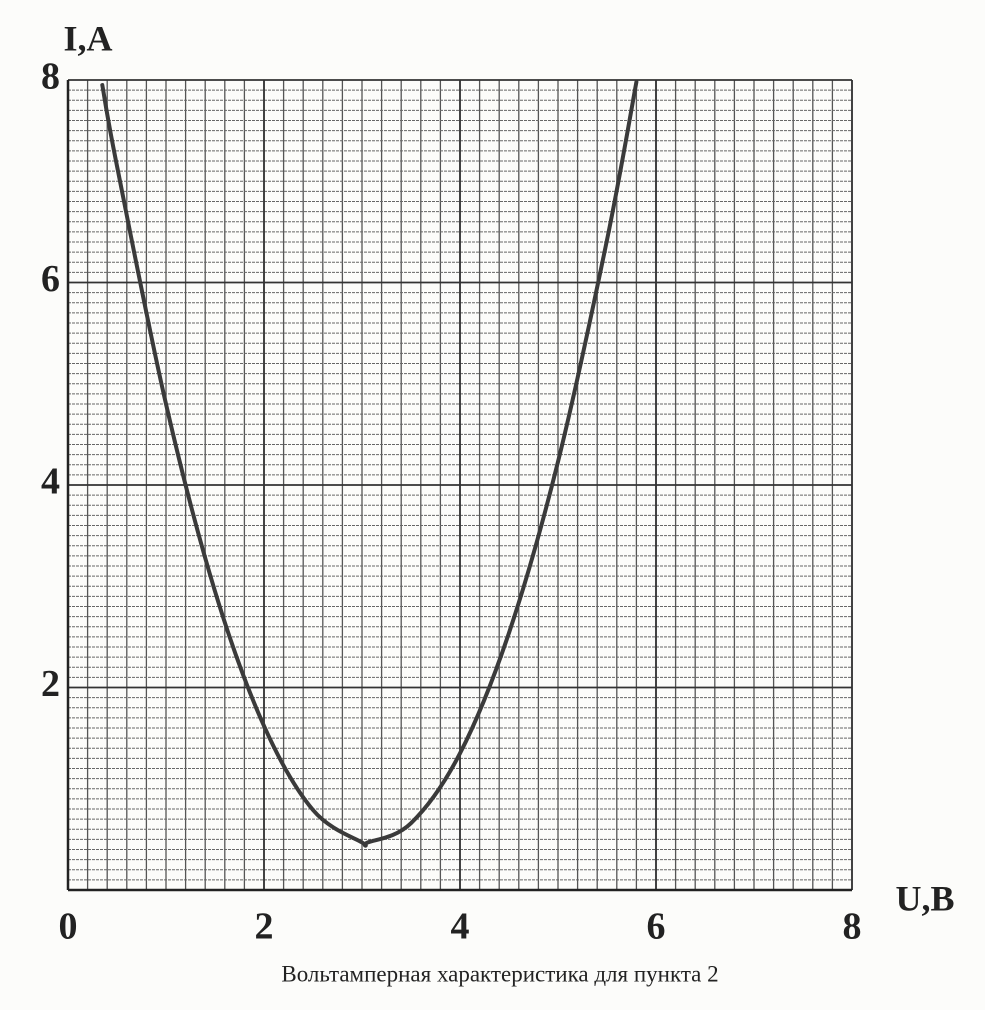 This screenshot has width=985, height=1010. Describe the element at coordinates (924, 898) in the screenshot. I see `x-axis-title: U,B` at that location.